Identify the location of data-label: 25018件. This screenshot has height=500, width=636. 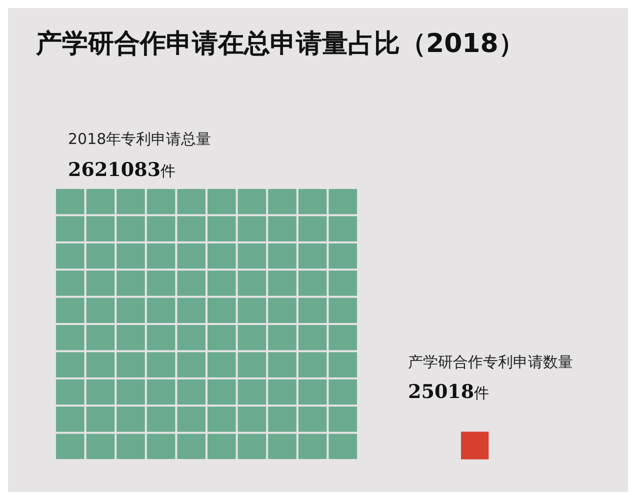
(449, 392).